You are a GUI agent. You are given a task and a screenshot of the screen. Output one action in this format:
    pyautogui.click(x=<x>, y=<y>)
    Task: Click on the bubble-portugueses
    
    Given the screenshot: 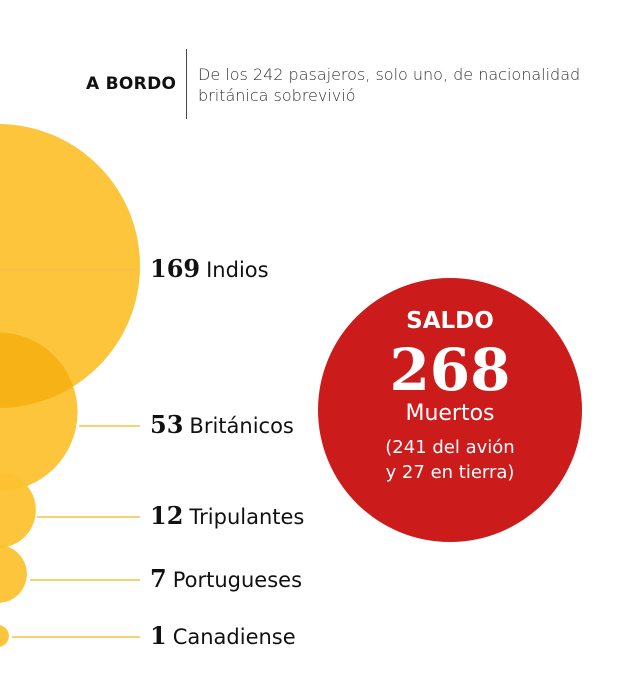 What is the action you would take?
    pyautogui.click(x=13, y=574)
    